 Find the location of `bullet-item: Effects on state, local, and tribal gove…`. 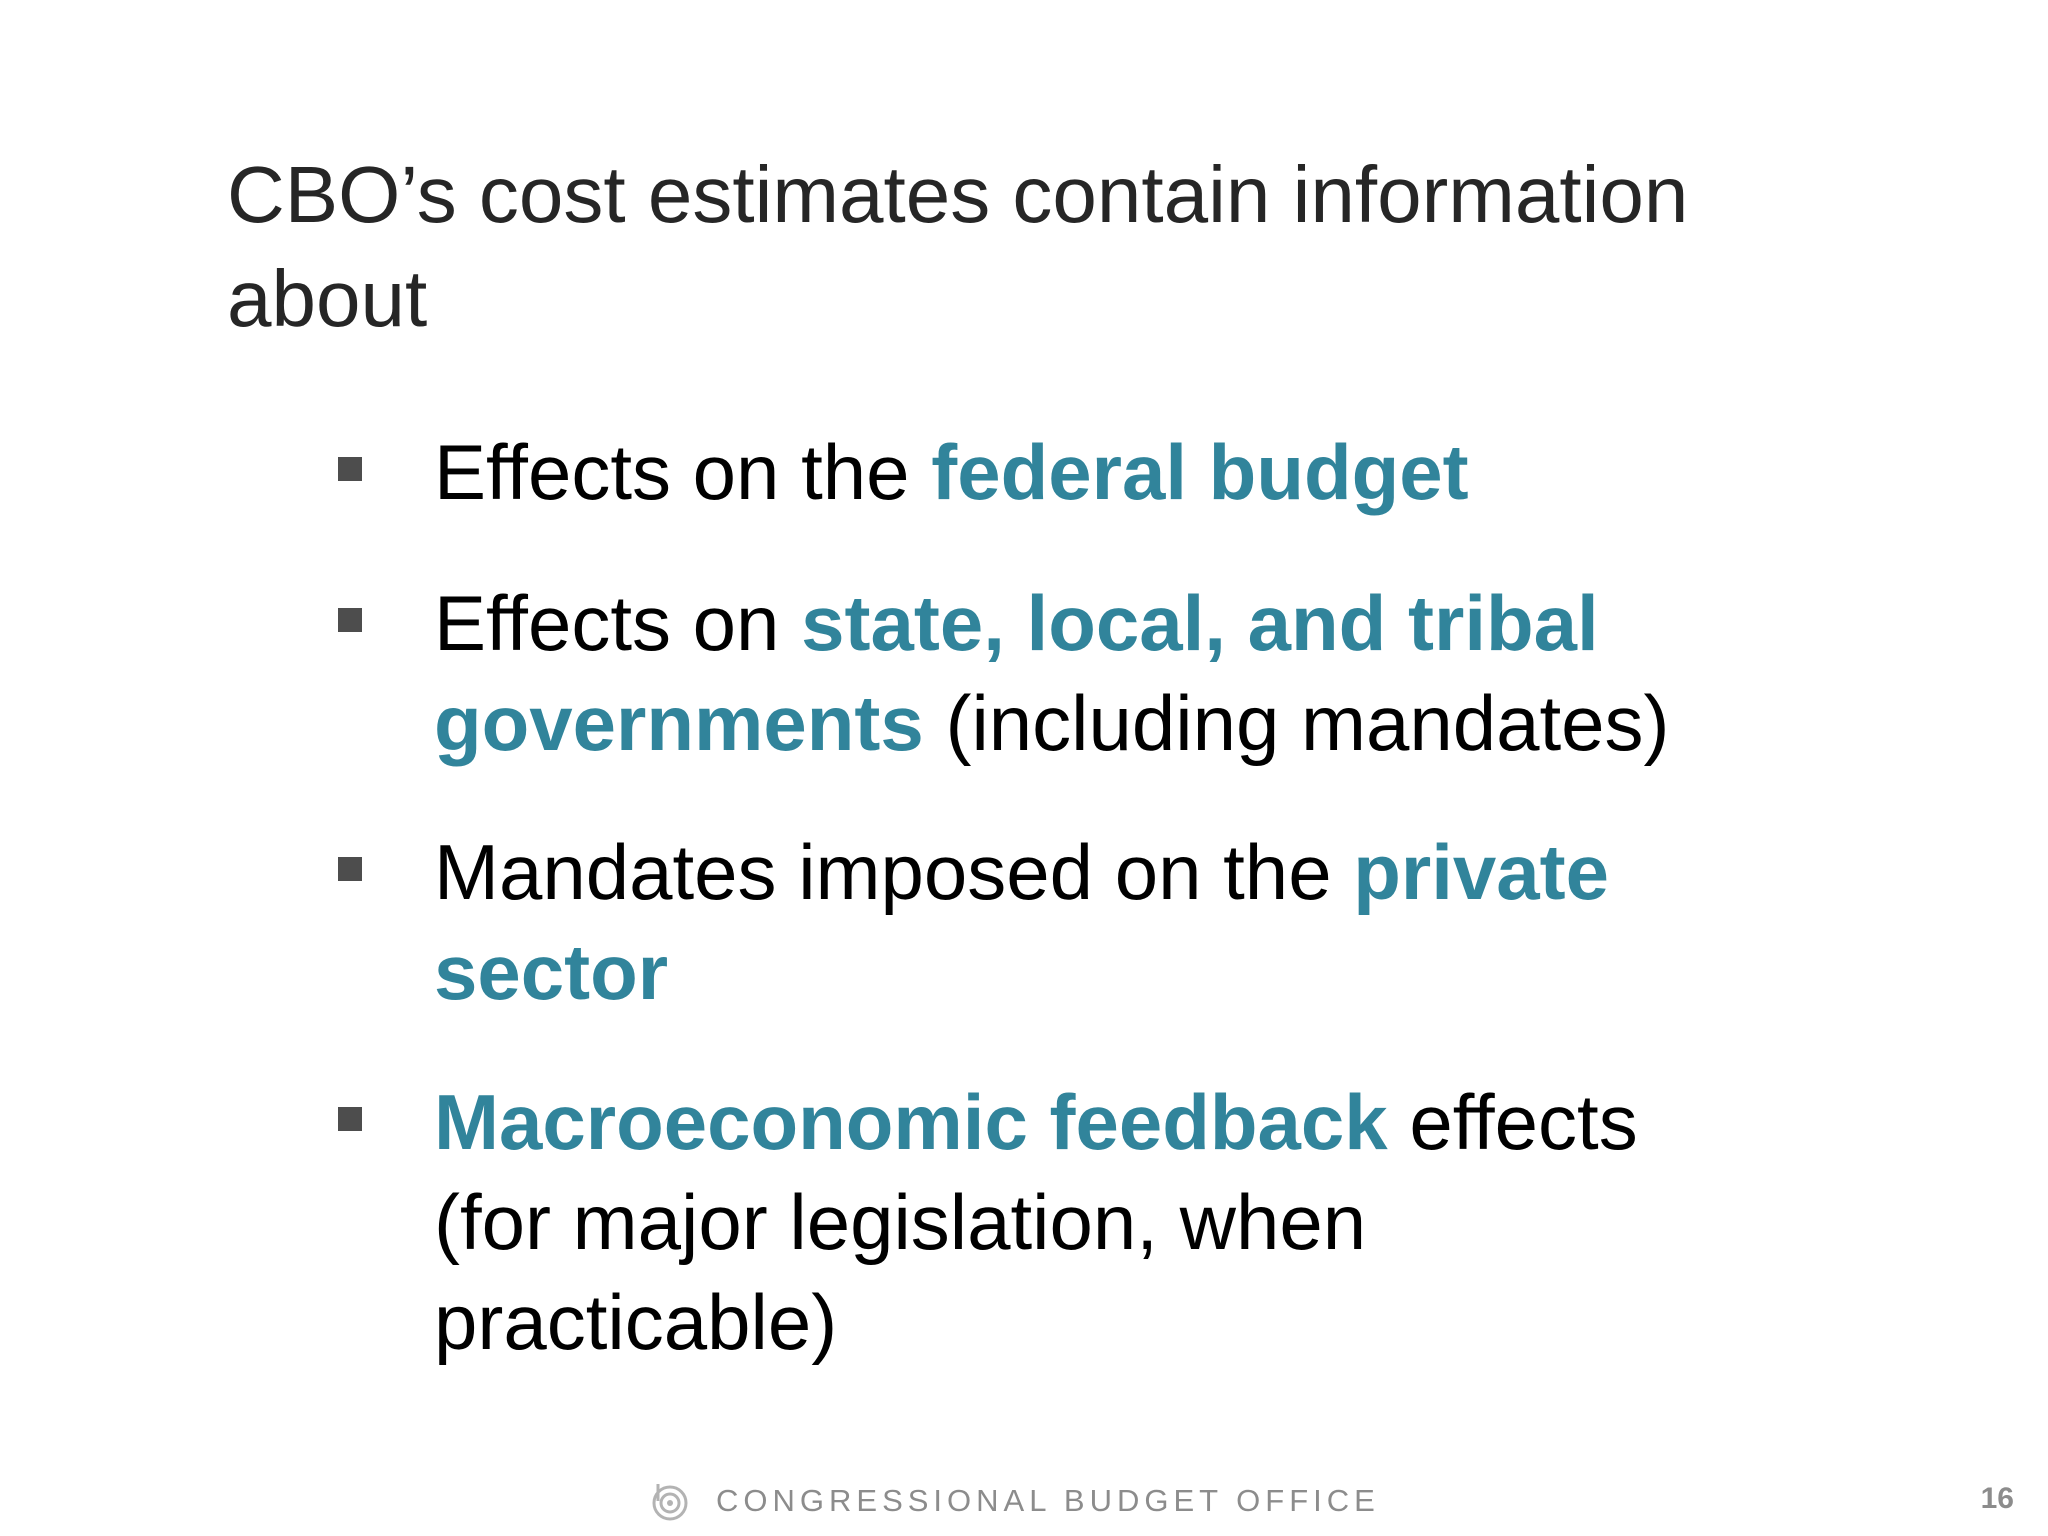

bullet-item: Effects on state, local, and tribal gove… is located at coordinates (1104, 673).